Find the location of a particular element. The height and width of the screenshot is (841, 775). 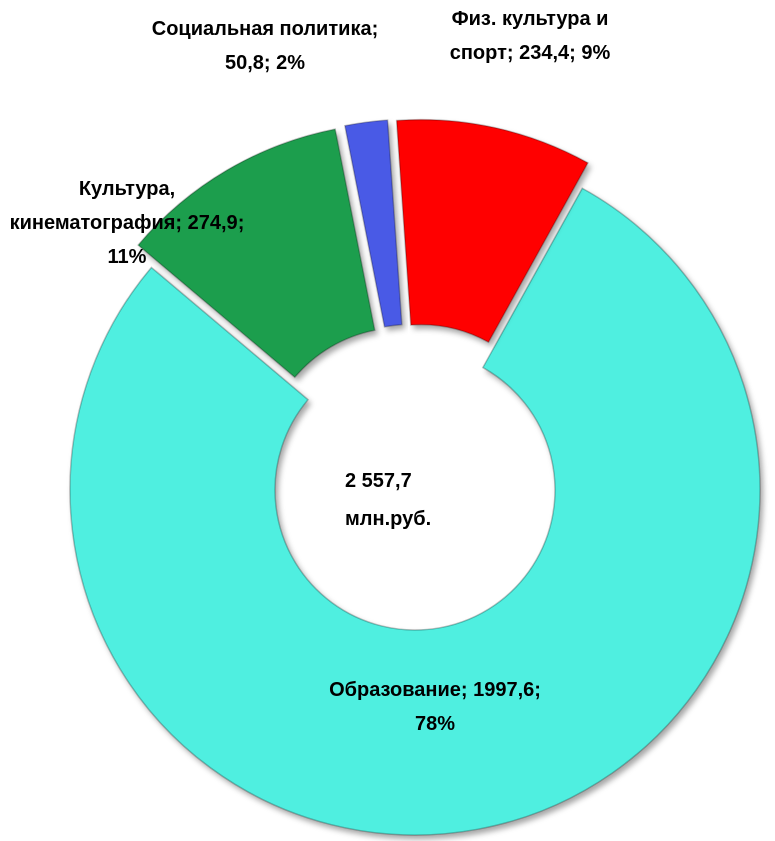

label-category: Образование is located at coordinates (395, 690).